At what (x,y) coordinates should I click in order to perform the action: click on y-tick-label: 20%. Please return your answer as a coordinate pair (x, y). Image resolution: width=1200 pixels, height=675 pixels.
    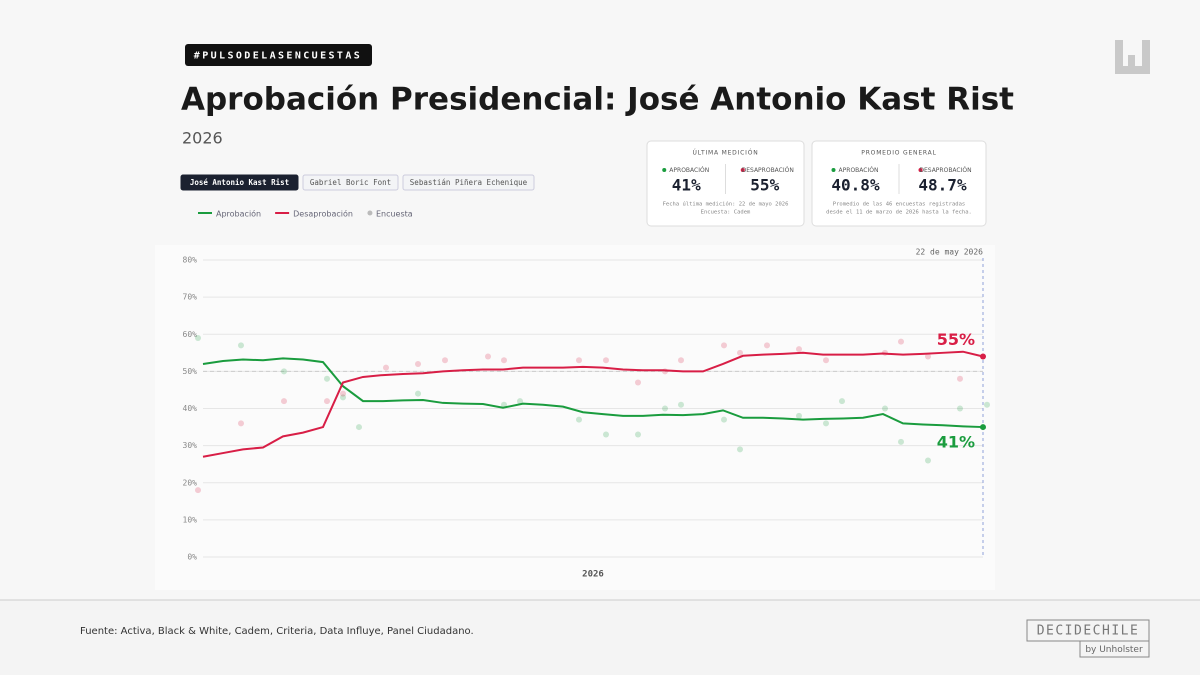
    Looking at the image, I should click on (190, 482).